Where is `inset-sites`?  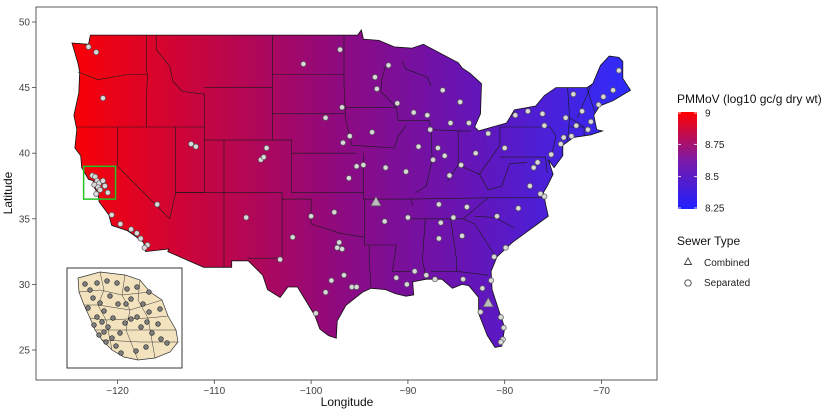 inset-sites is located at coordinates (126, 317).